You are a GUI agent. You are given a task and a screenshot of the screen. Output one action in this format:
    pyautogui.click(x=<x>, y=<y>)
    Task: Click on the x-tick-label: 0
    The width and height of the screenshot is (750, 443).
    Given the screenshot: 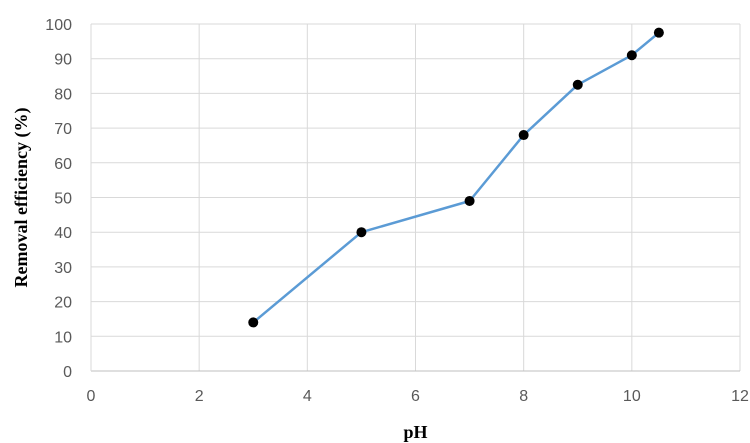 What is the action you would take?
    pyautogui.click(x=91, y=396)
    